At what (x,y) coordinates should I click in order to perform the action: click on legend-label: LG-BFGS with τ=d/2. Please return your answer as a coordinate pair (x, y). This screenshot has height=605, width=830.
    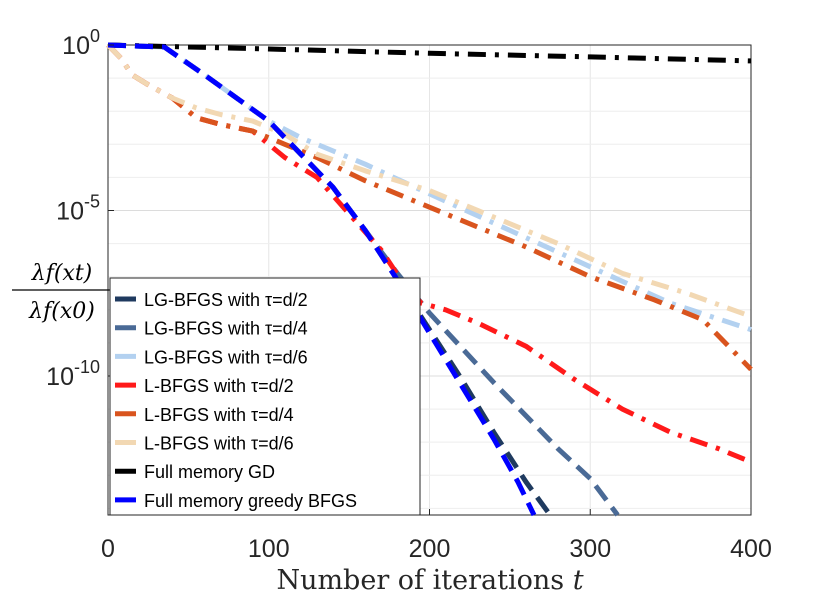
    Looking at the image, I should click on (226, 300).